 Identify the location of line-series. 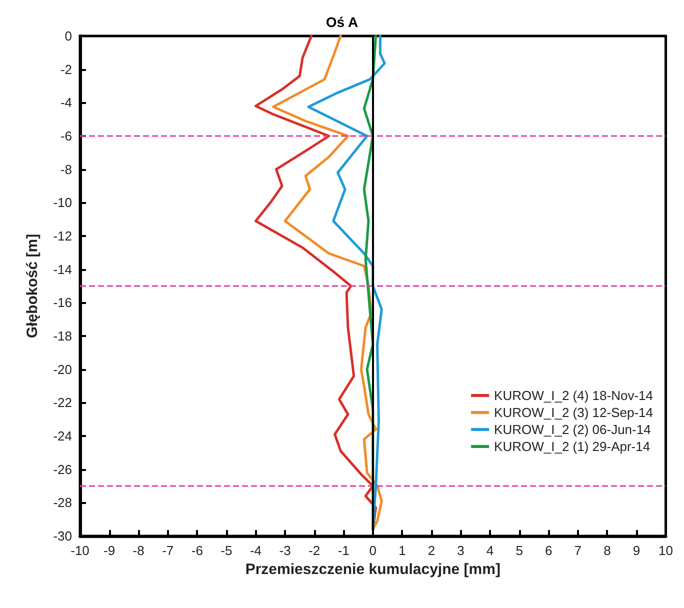
(327, 282).